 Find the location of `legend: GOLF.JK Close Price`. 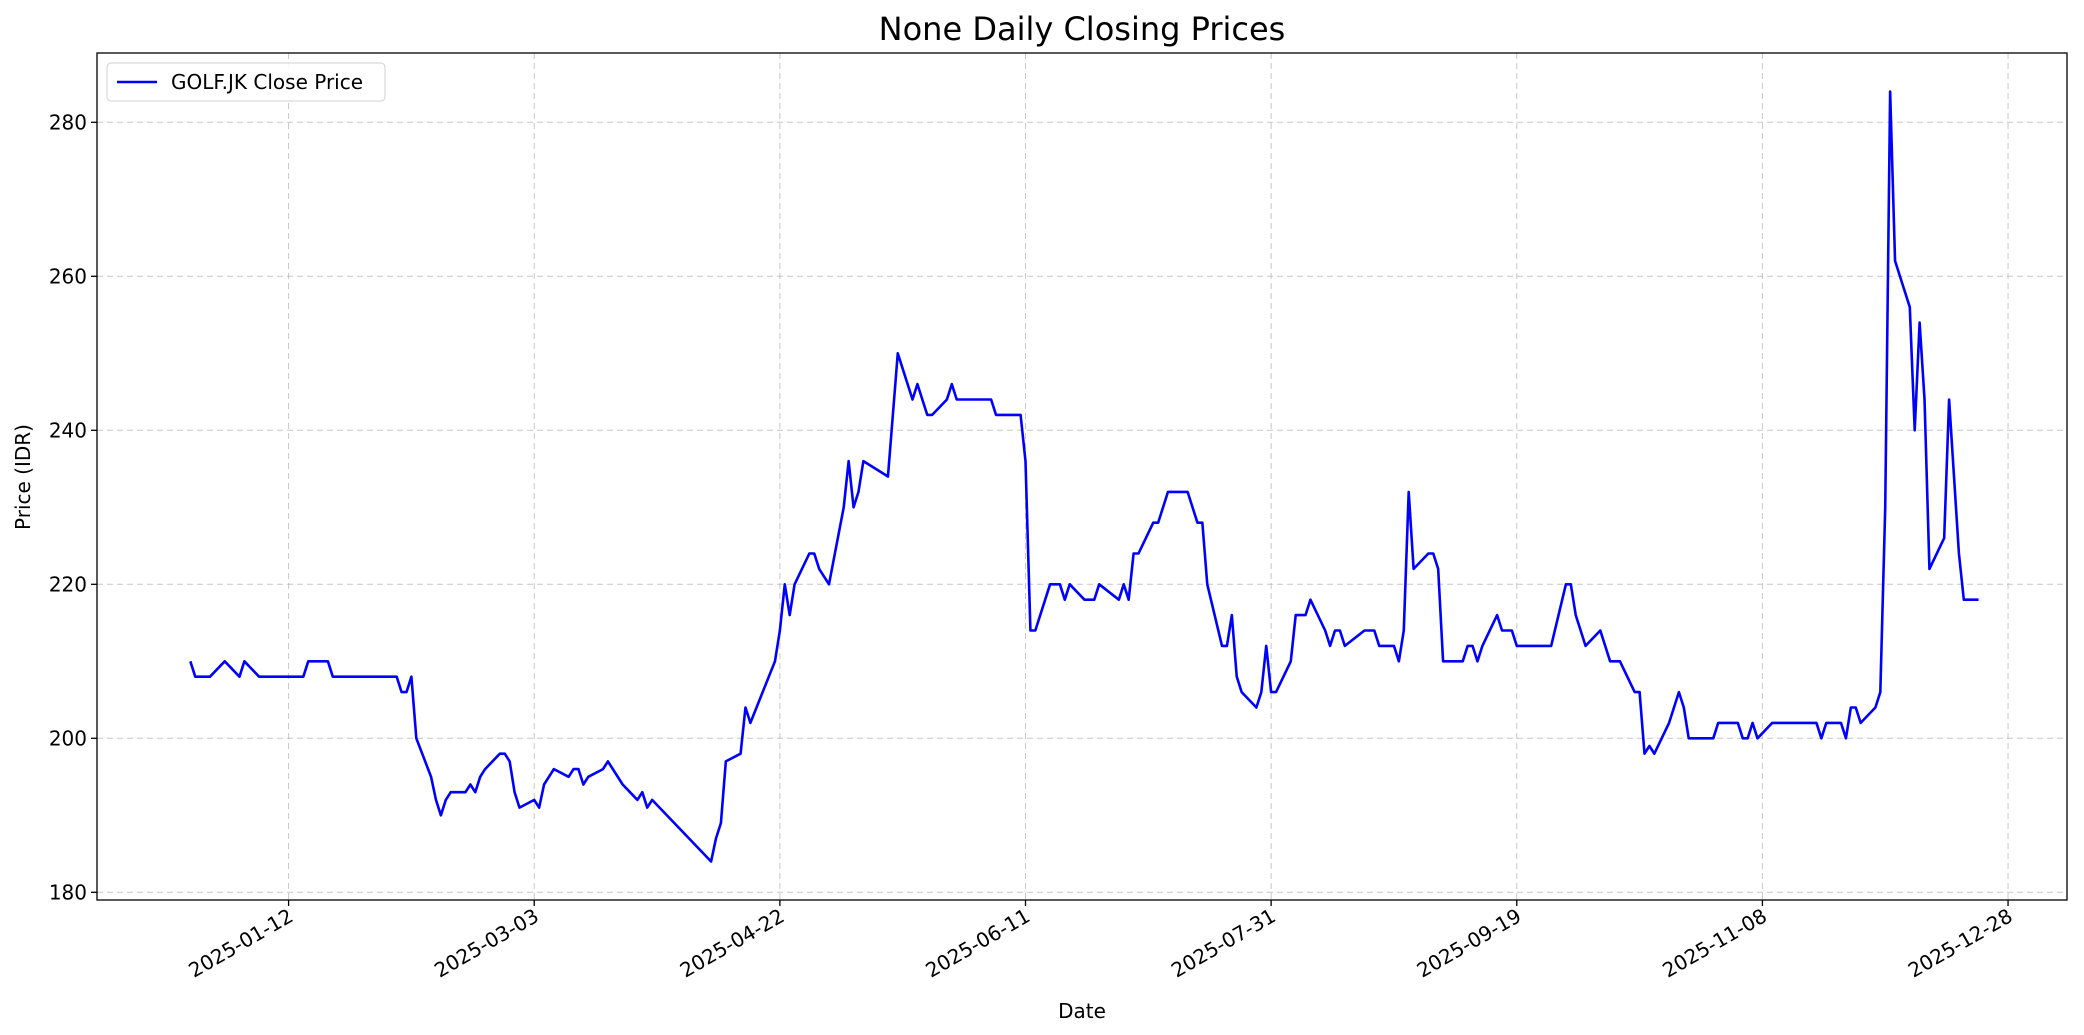

legend: GOLF.JK Close Price is located at coordinates (246, 82).